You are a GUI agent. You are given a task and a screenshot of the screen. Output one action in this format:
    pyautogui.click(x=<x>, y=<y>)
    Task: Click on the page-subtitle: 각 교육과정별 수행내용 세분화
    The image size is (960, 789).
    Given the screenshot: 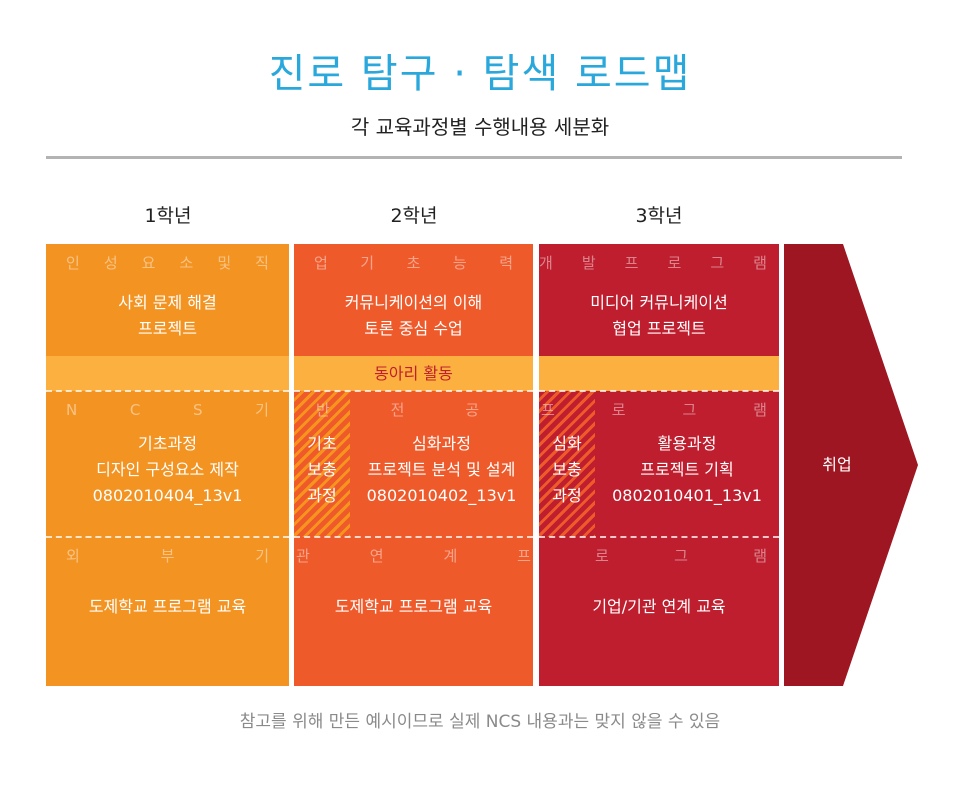 What is the action you would take?
    pyautogui.click(x=480, y=127)
    